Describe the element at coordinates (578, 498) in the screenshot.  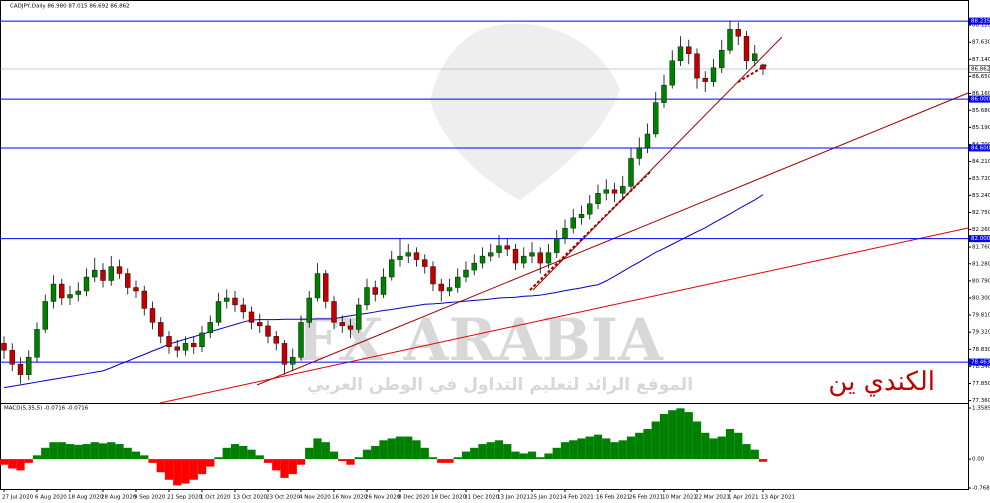
I see `x-tick-label: 4 Feb 2021` at that location.